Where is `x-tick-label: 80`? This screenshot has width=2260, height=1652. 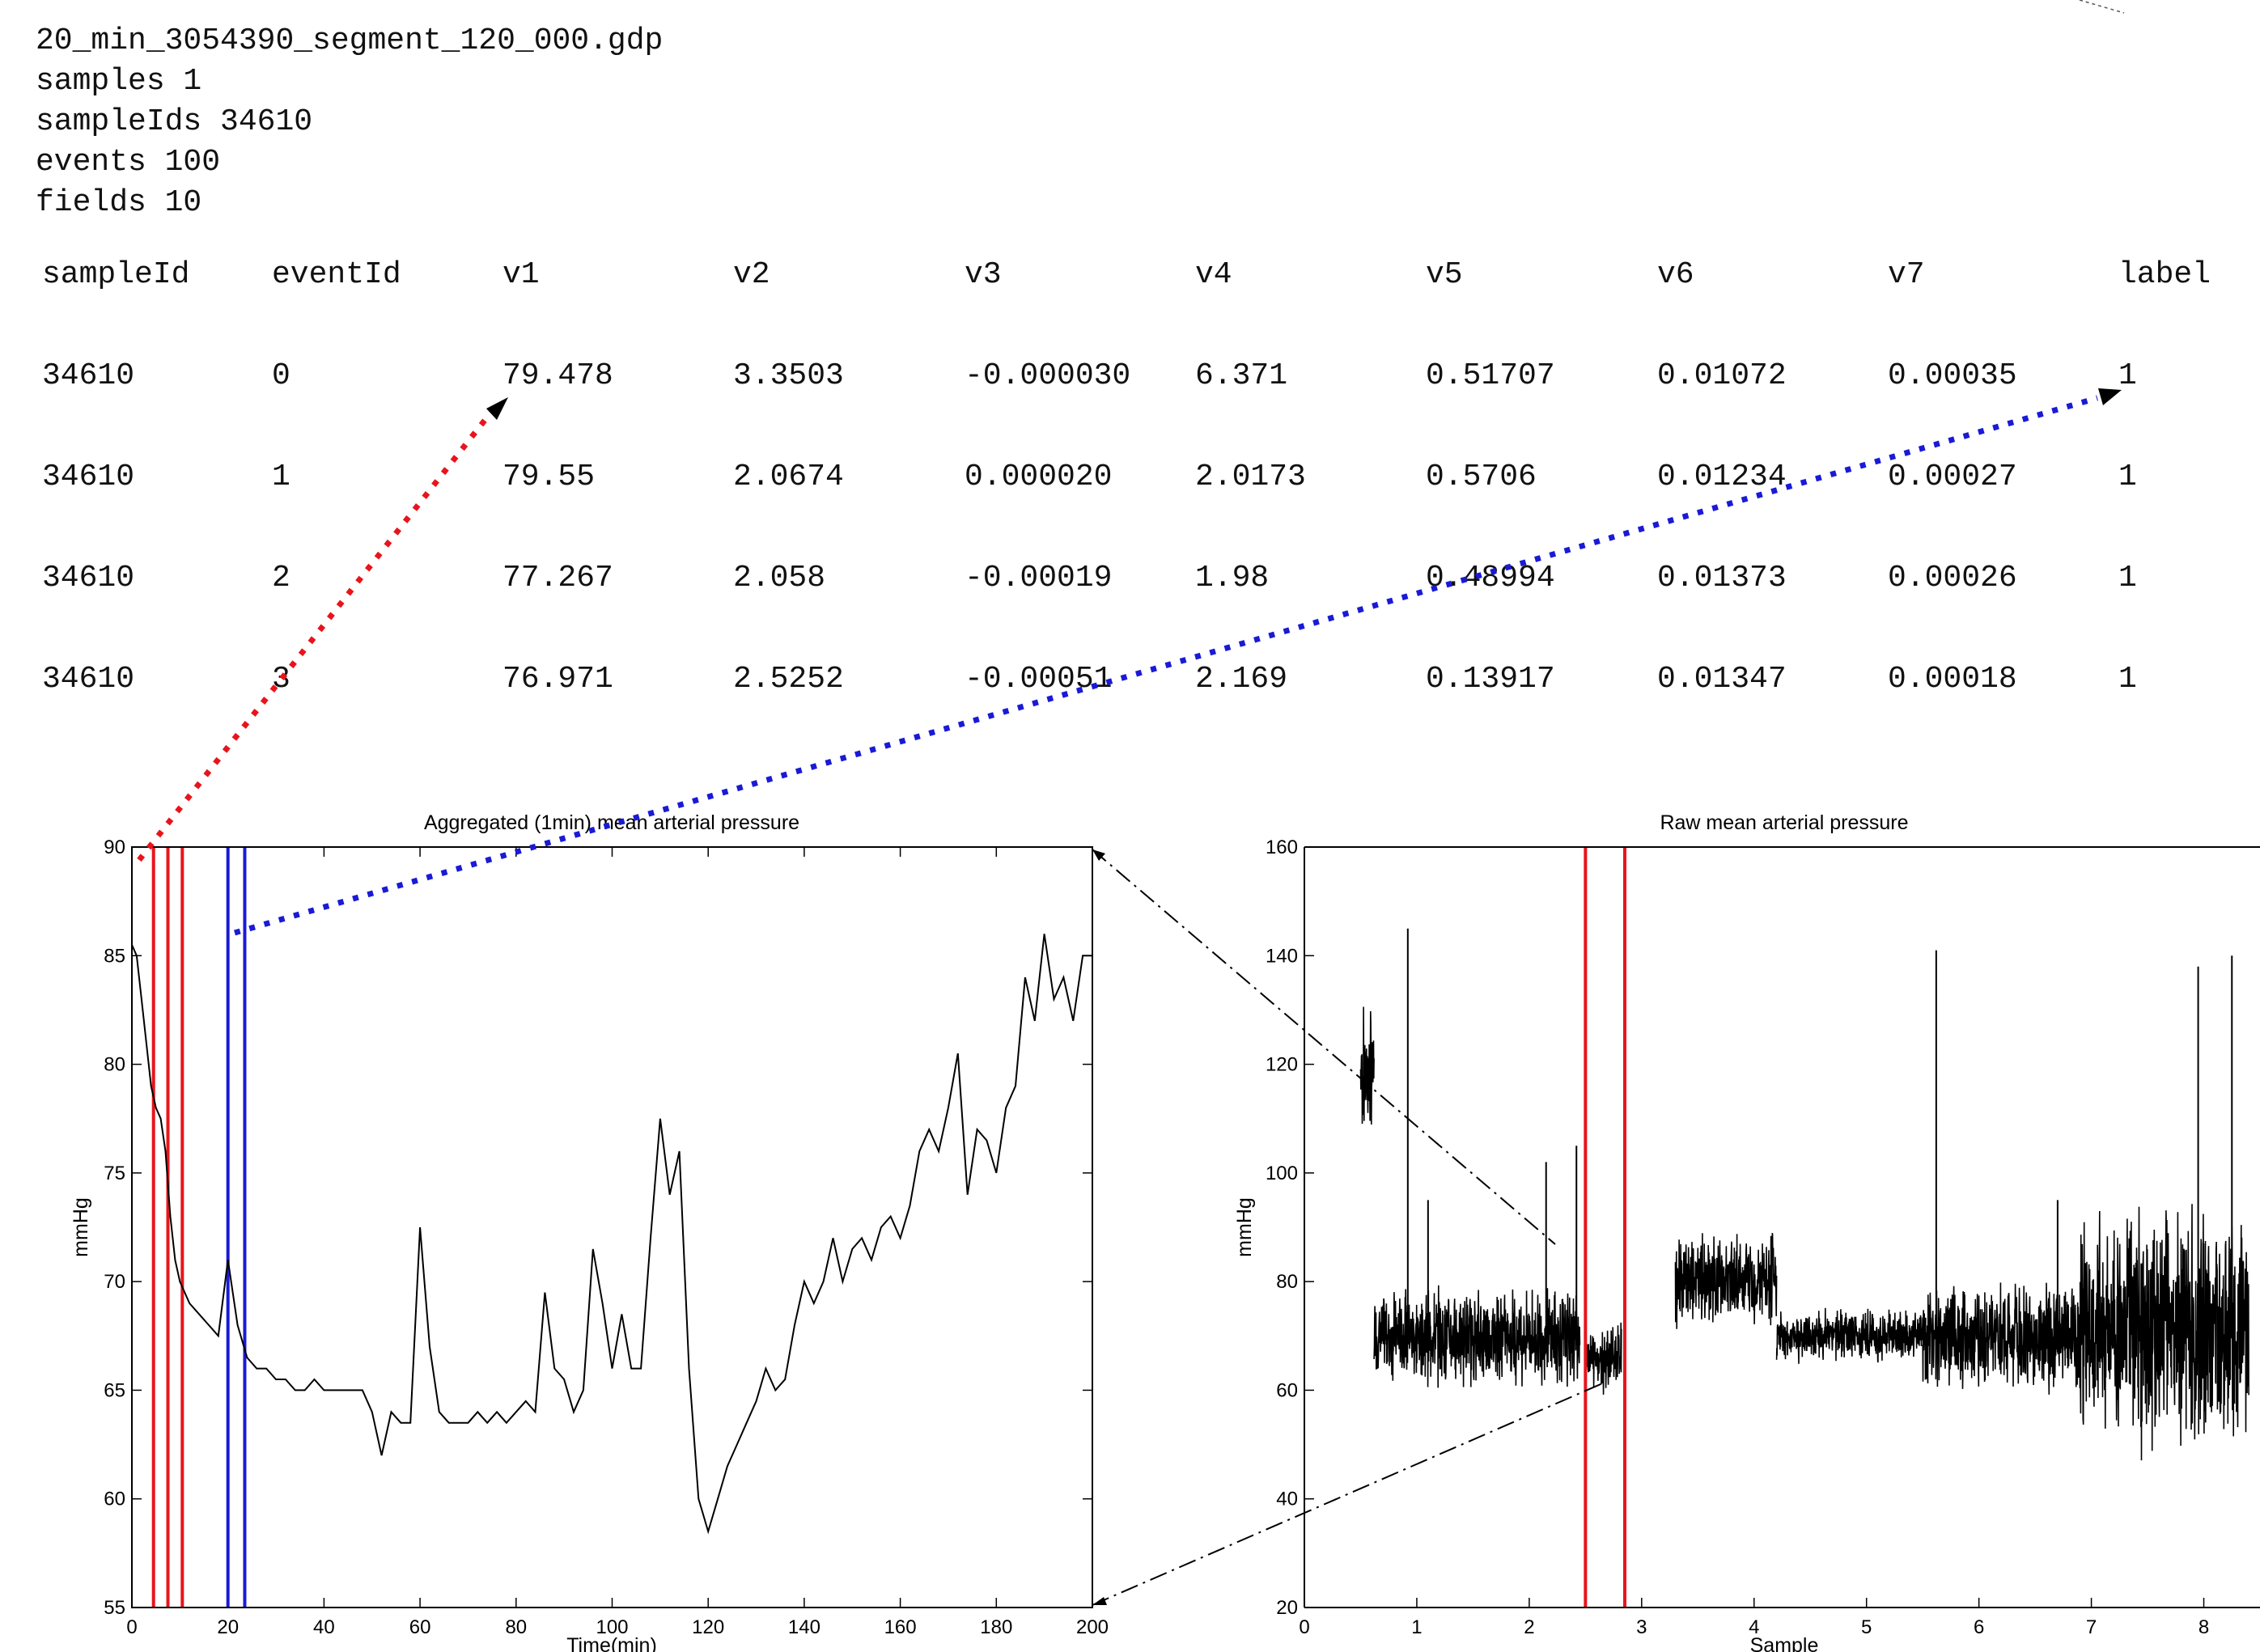
x-tick-label: 80 is located at coordinates (516, 1627).